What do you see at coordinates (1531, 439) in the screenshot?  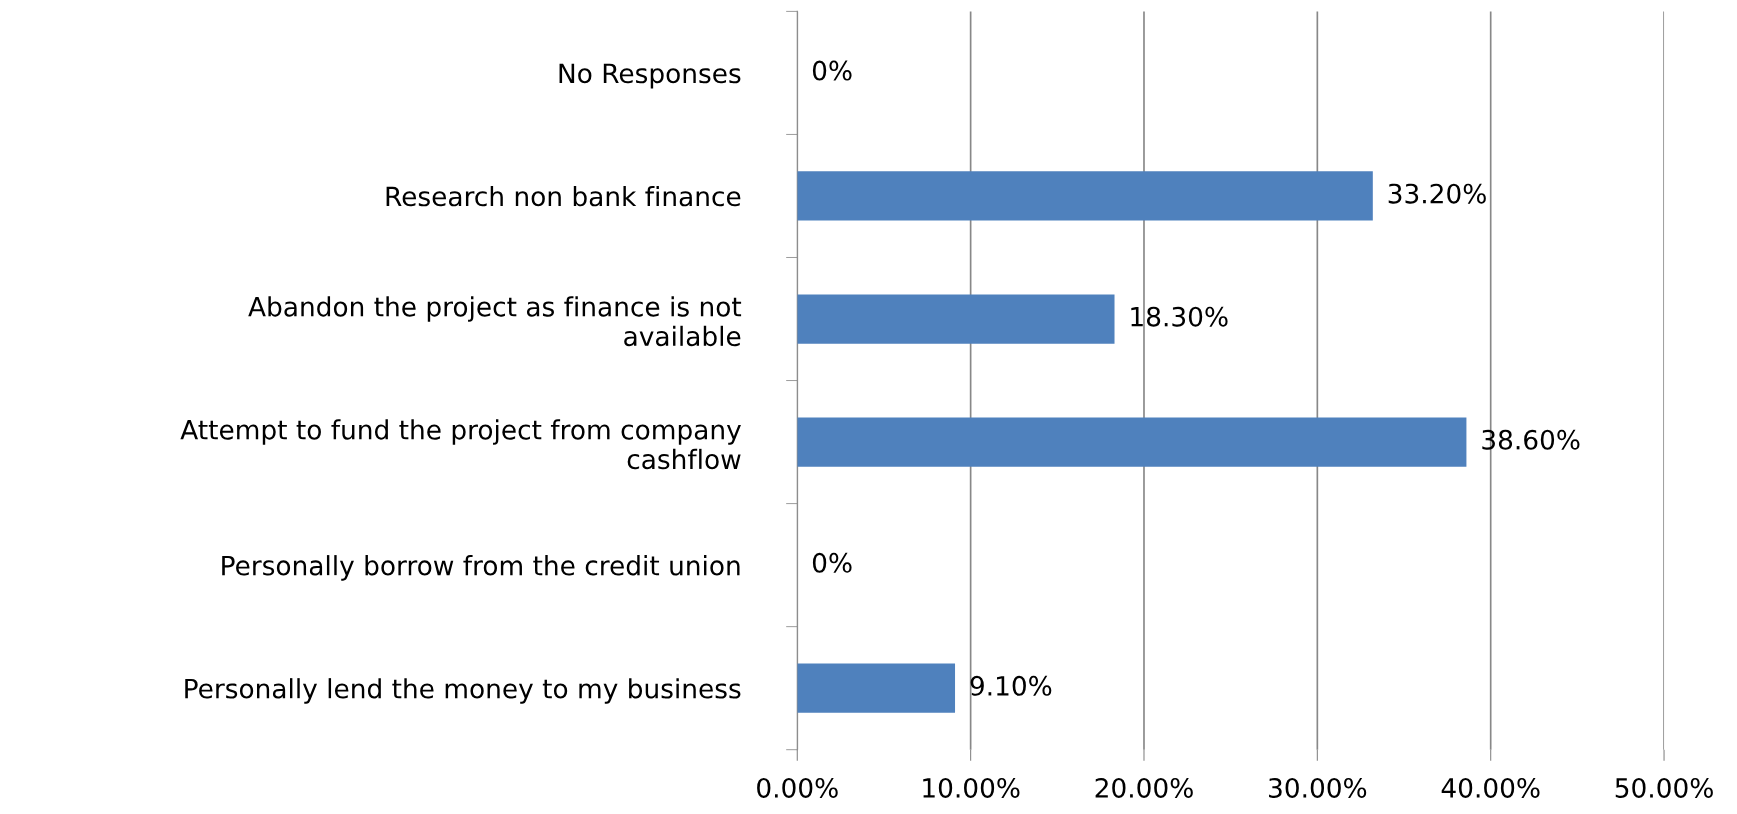 I see `data-label: 38.60%` at bounding box center [1531, 439].